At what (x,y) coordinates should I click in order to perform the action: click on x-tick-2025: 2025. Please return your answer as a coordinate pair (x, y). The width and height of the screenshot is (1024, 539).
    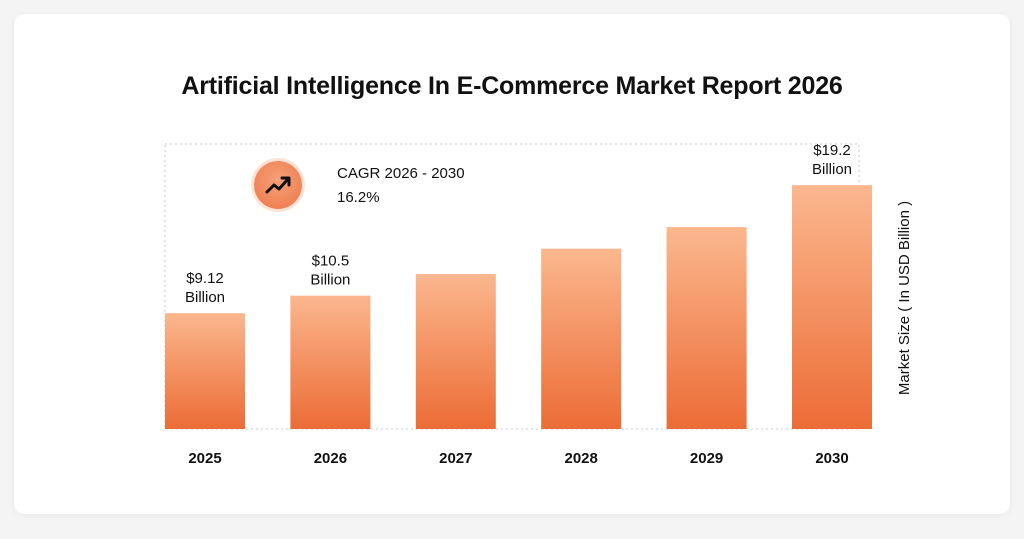
    Looking at the image, I should click on (204, 458).